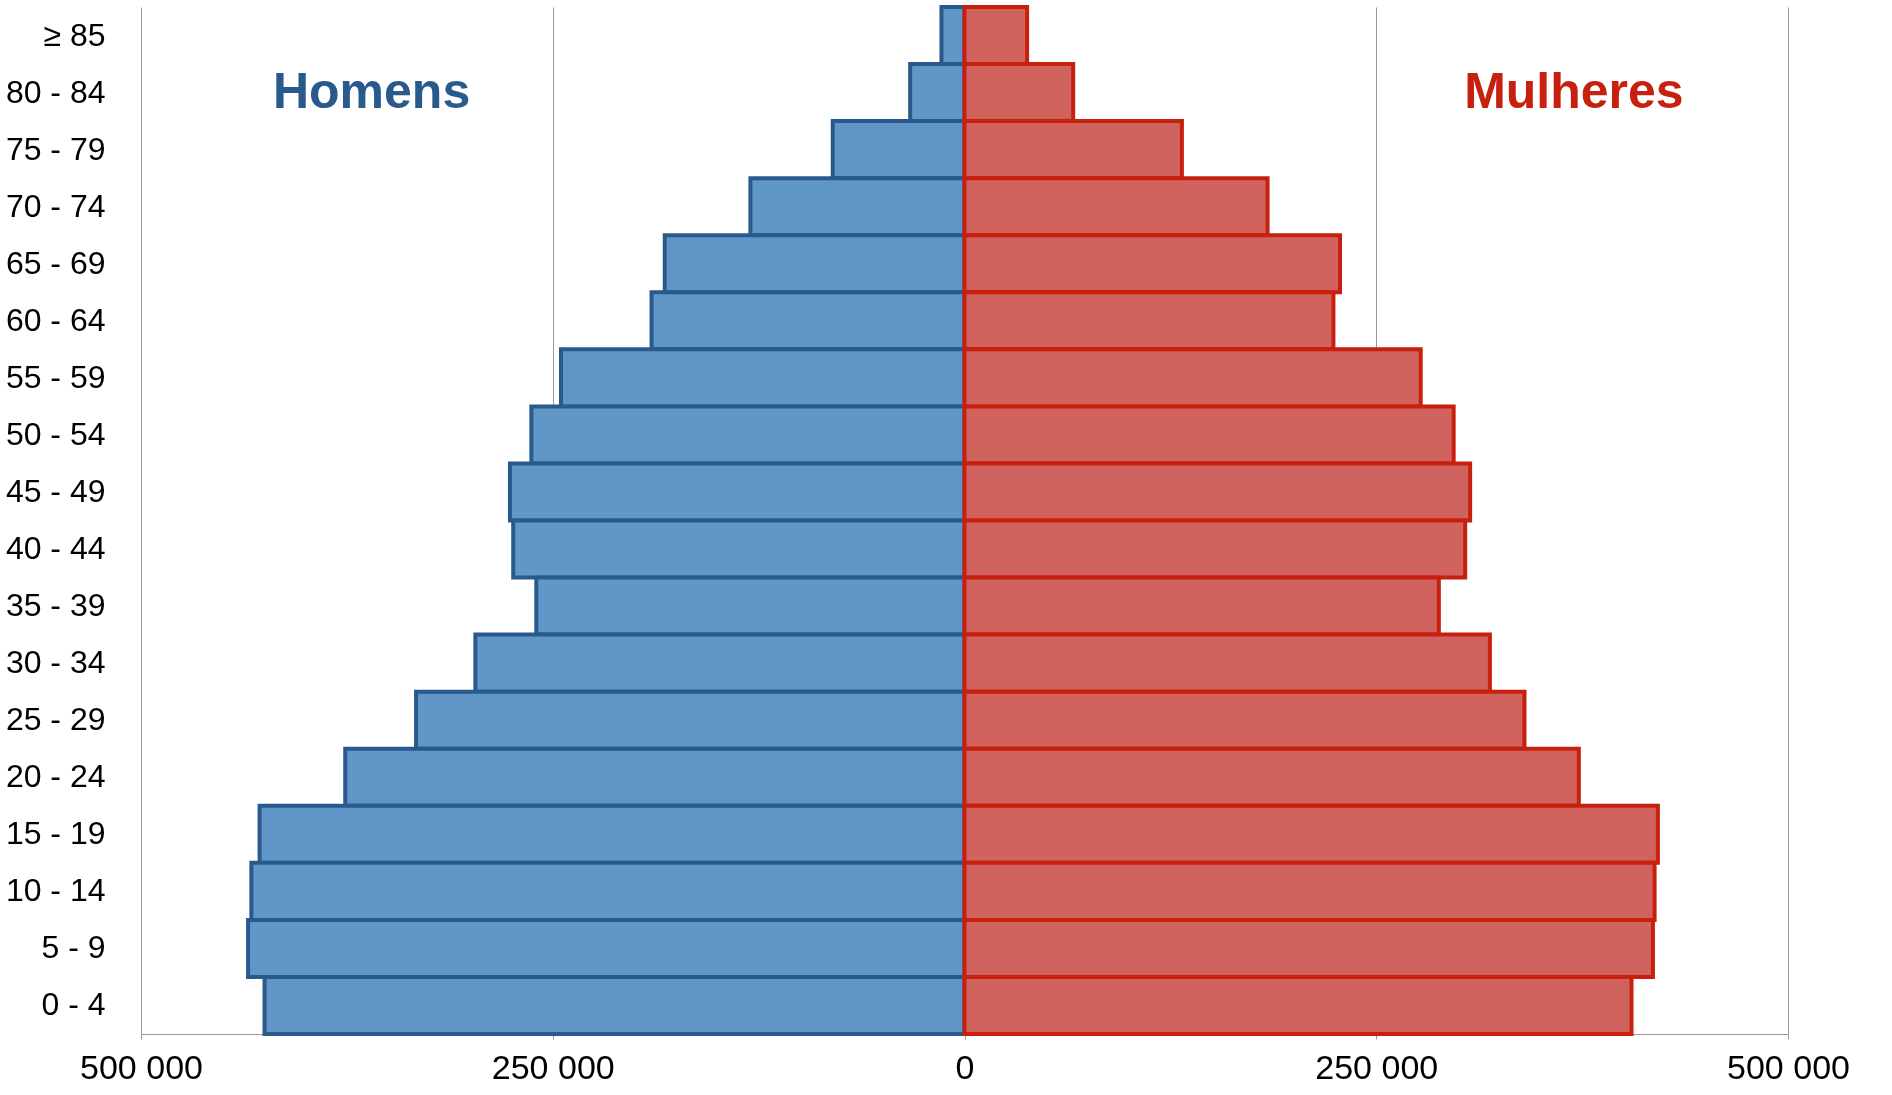 This screenshot has height=1095, width=1892. Describe the element at coordinates (55, 91) in the screenshot. I see `y-tick-label: 80 - 84` at that location.